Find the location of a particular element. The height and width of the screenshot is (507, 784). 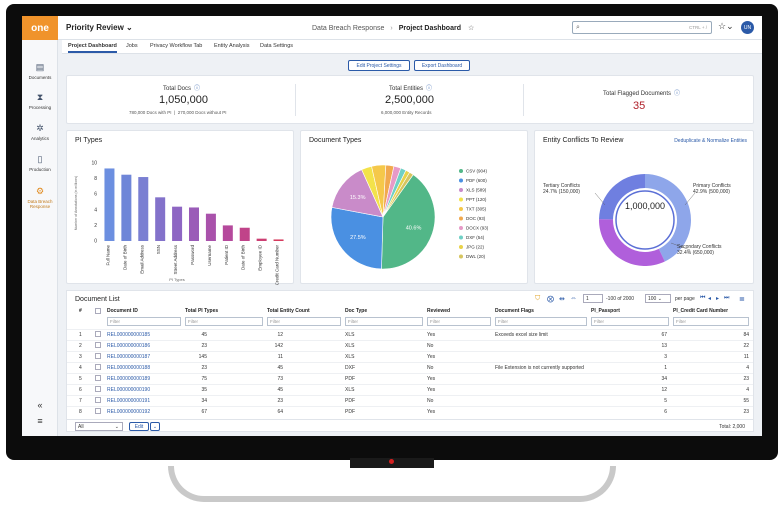

edit-button: Edit is located at coordinates (139, 426).